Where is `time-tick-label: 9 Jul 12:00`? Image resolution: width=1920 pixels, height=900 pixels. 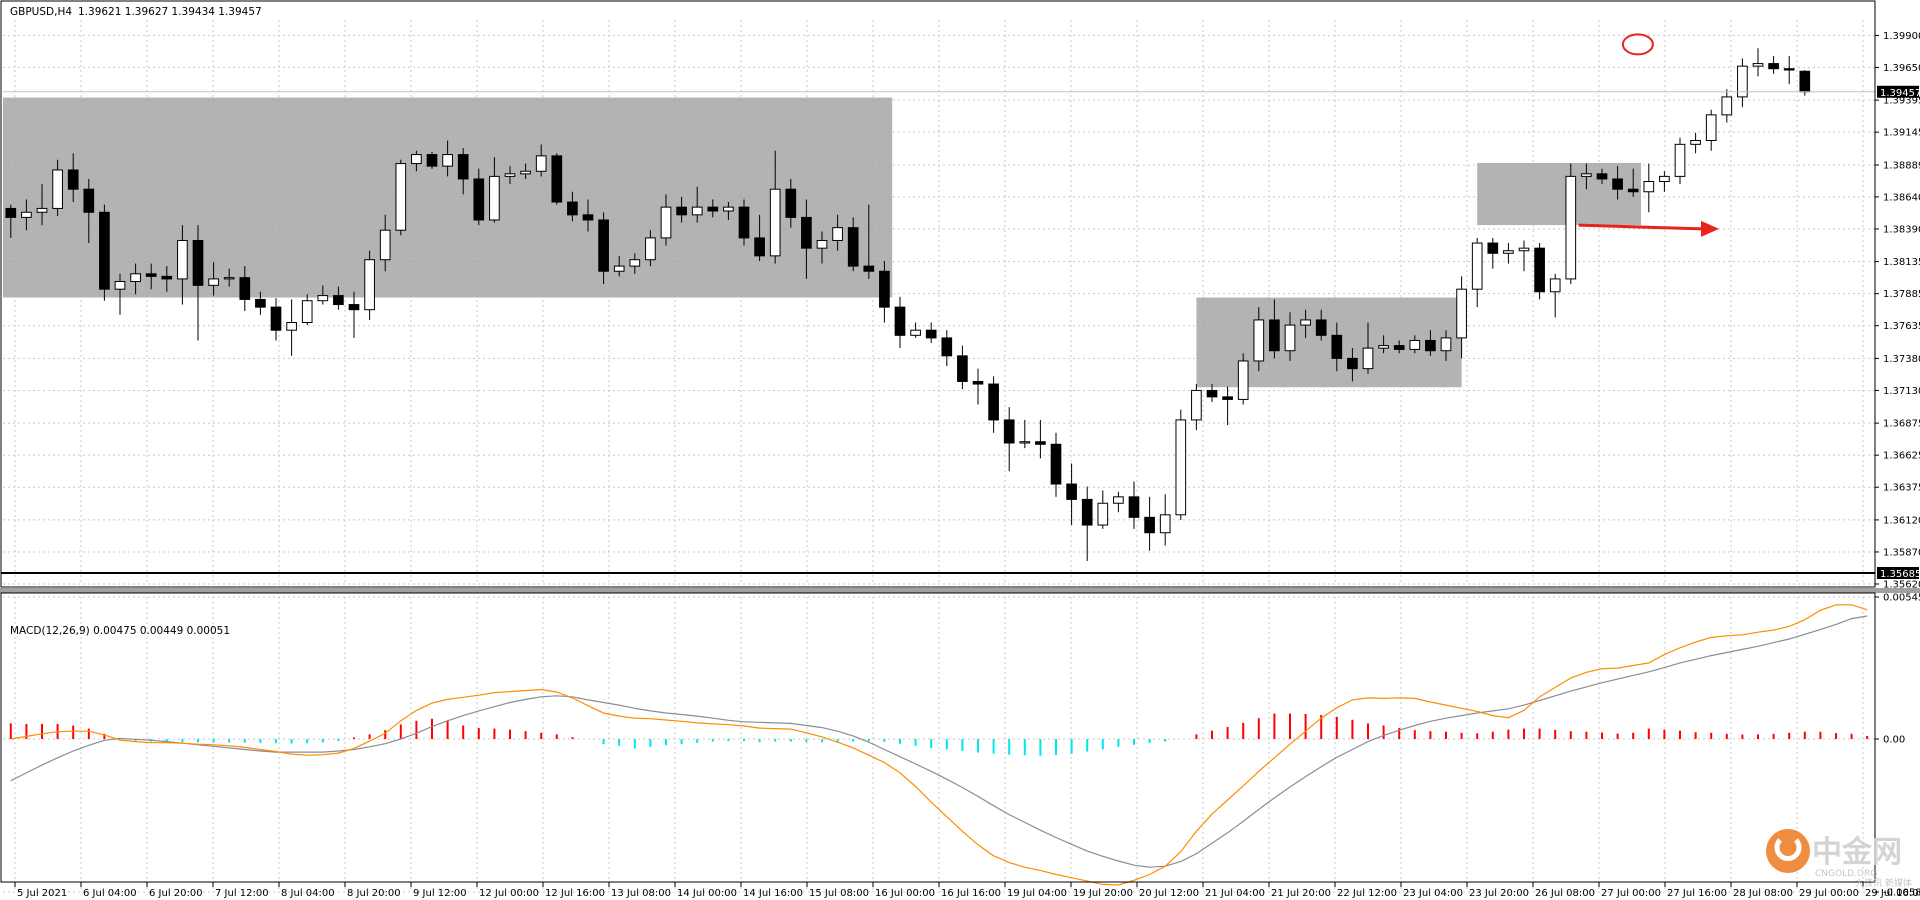
time-tick-label: 9 Jul 12:00 is located at coordinates (440, 893).